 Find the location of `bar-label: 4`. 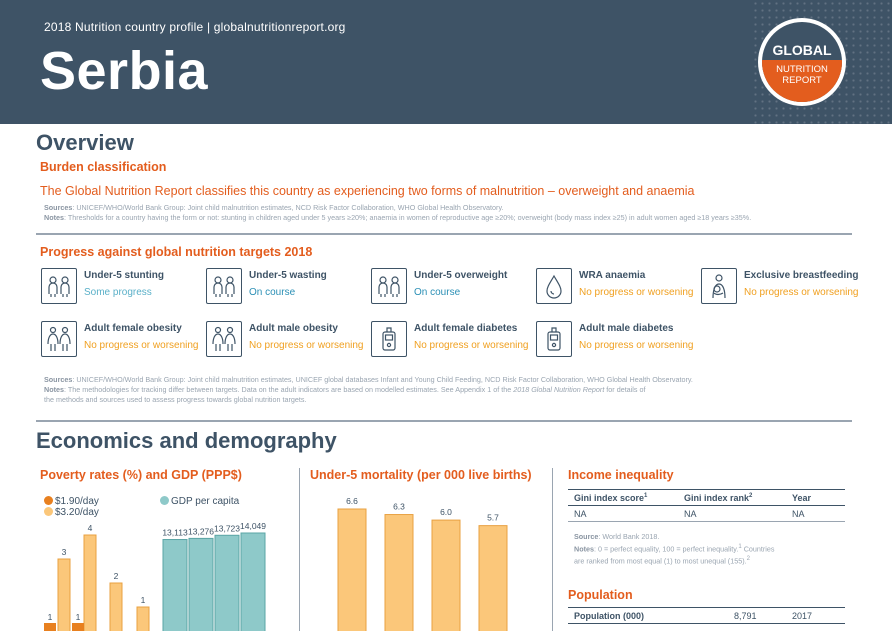

bar-label: 4 is located at coordinates (90, 528).